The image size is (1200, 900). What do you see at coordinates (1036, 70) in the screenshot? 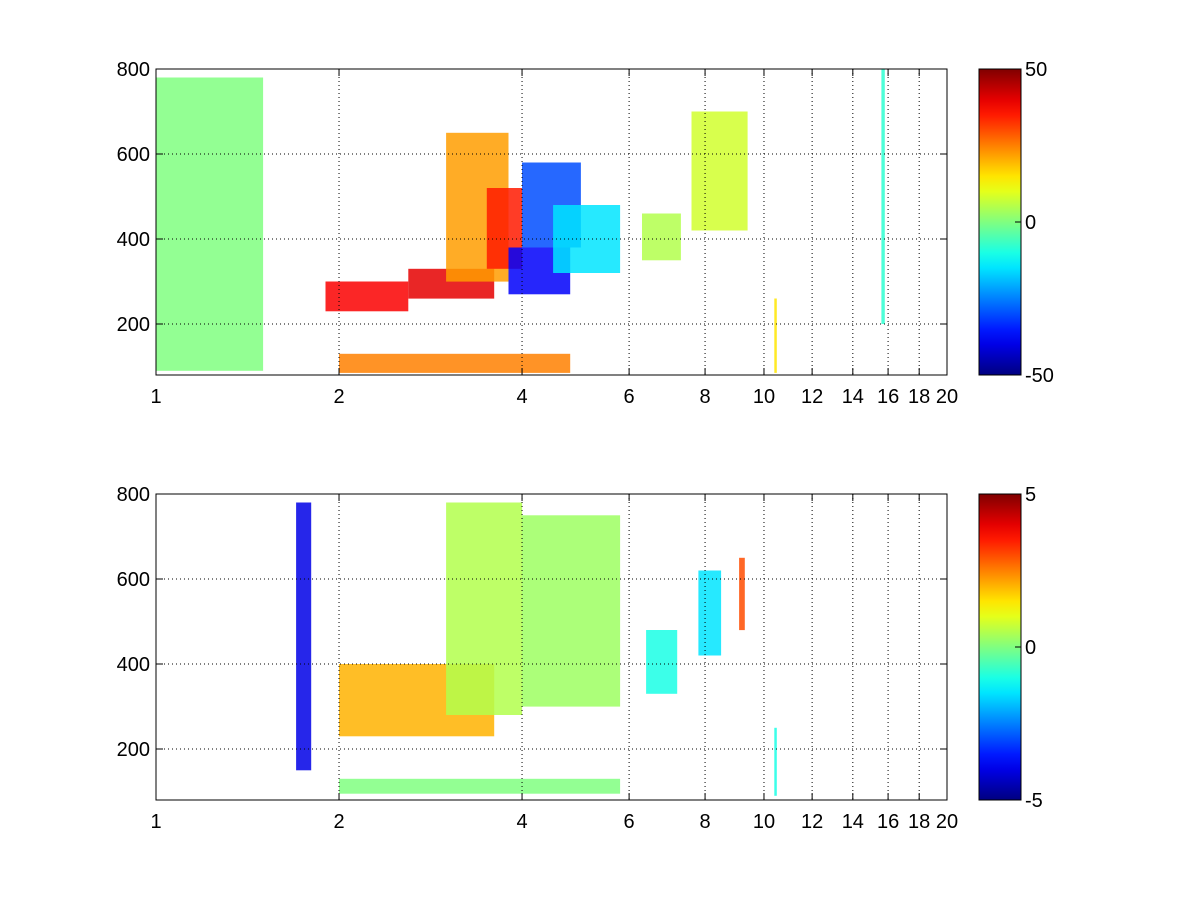
I see `colorbar-tick-label: 50` at bounding box center [1036, 70].